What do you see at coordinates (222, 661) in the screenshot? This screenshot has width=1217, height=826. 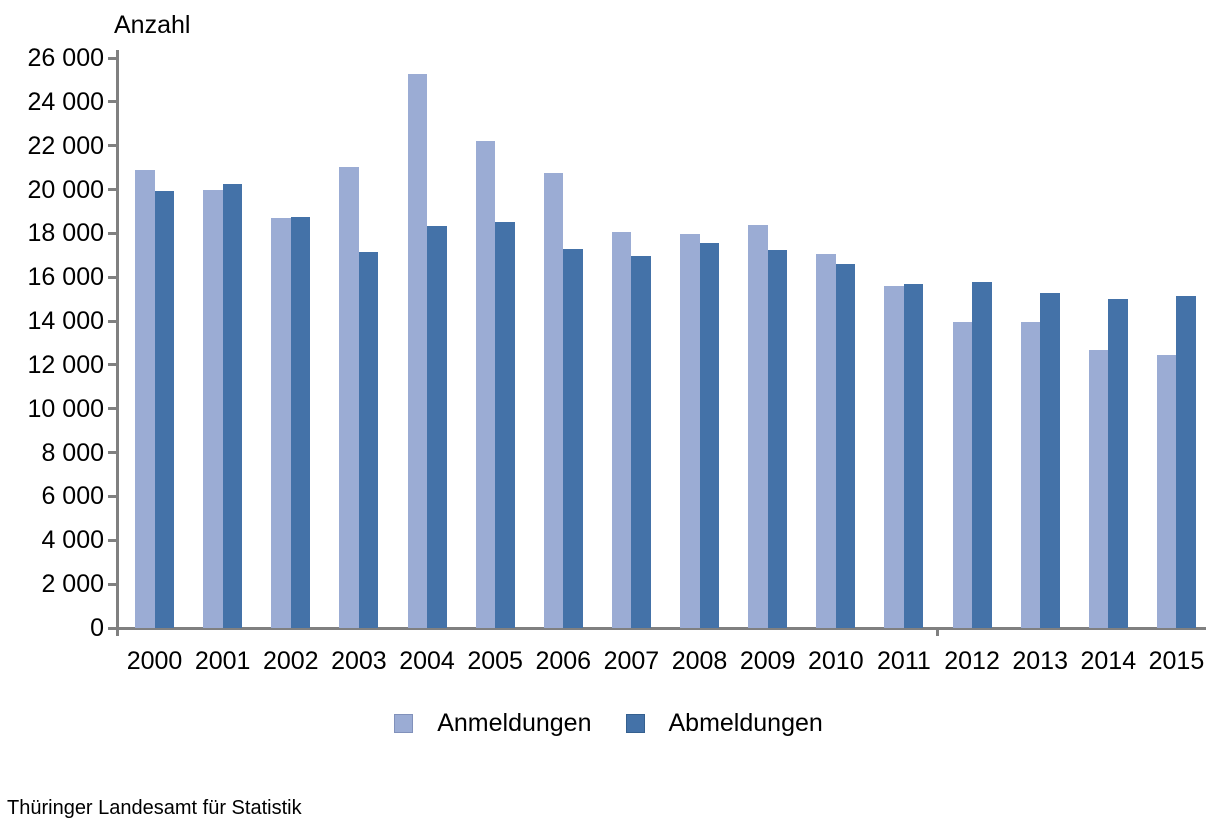 I see `x-tick-label-2001: 2001` at bounding box center [222, 661].